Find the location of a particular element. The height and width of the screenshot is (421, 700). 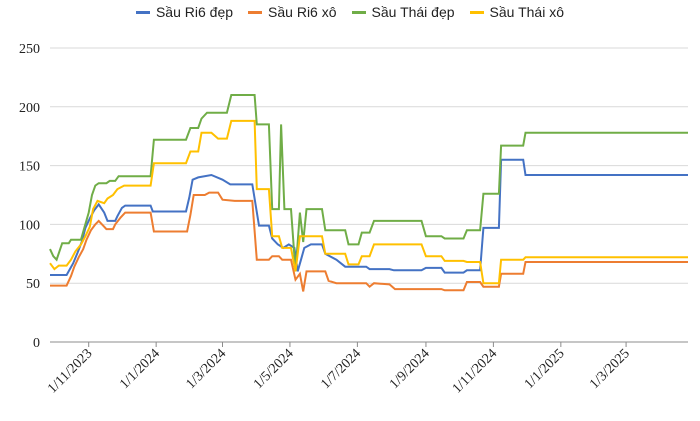

legend-item-1: Sầu Ri6 đẹp is located at coordinates (184, 12).